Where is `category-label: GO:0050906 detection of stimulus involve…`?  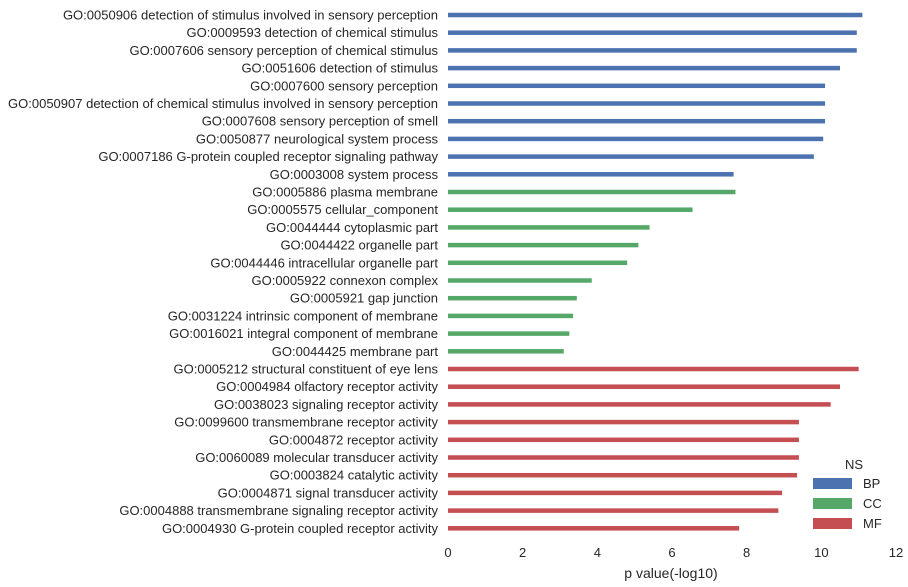 category-label: GO:0050906 detection of stimulus involve… is located at coordinates (250, 15).